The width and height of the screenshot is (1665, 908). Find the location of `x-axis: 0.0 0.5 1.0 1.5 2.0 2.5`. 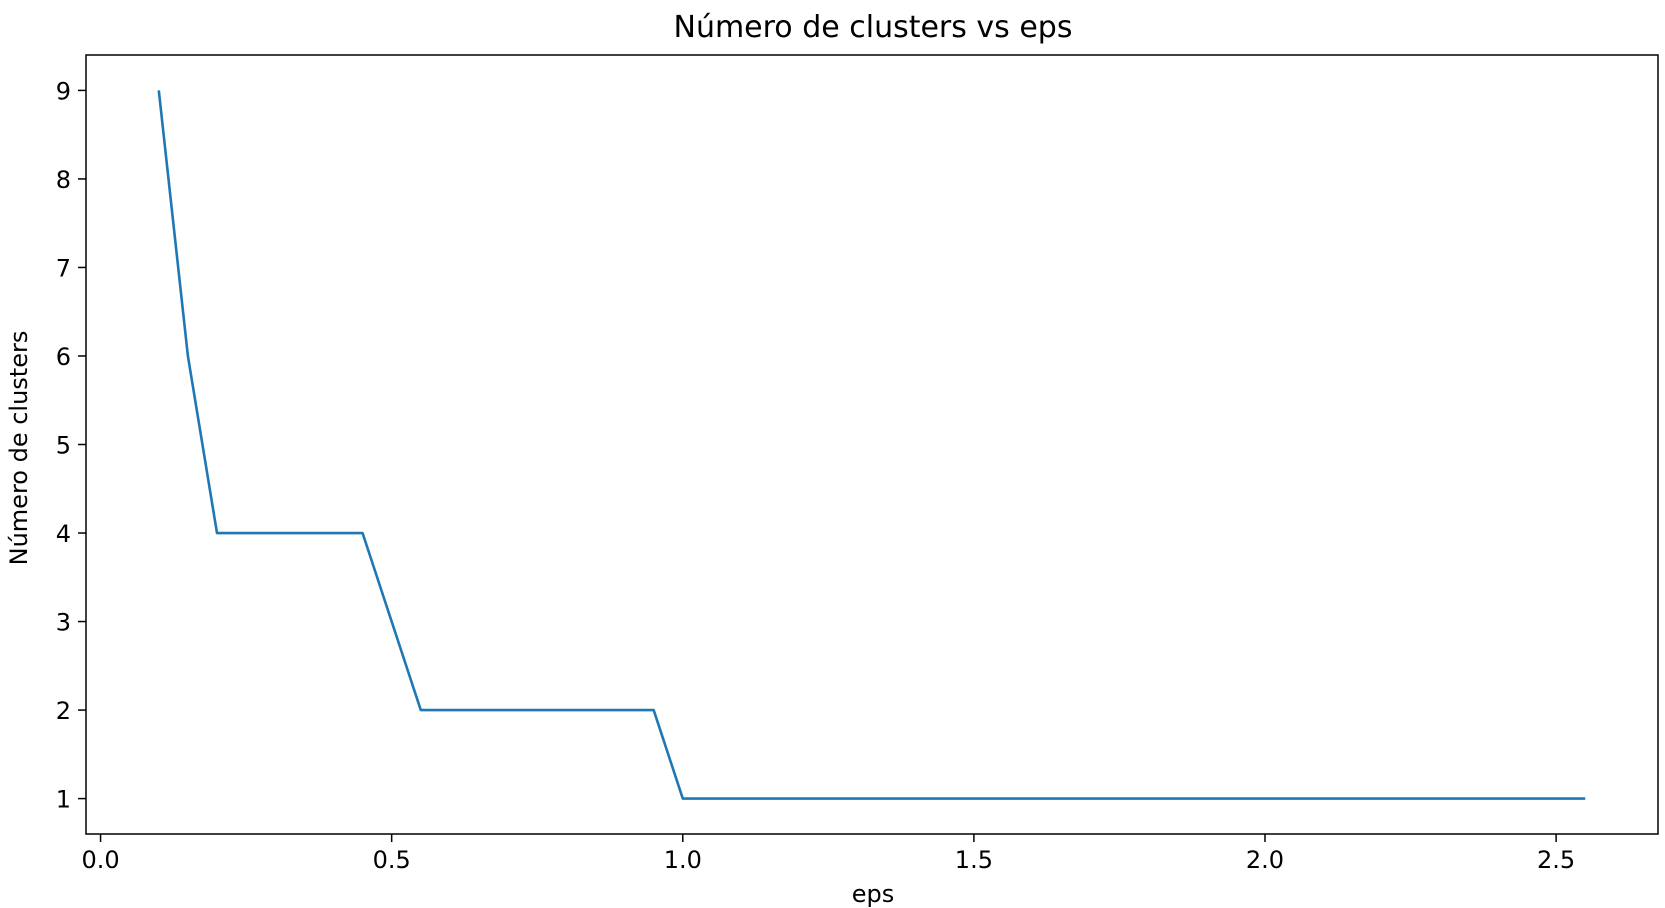

x-axis: 0.0 0.5 1.0 1.5 2.0 2.5 is located at coordinates (828, 854).